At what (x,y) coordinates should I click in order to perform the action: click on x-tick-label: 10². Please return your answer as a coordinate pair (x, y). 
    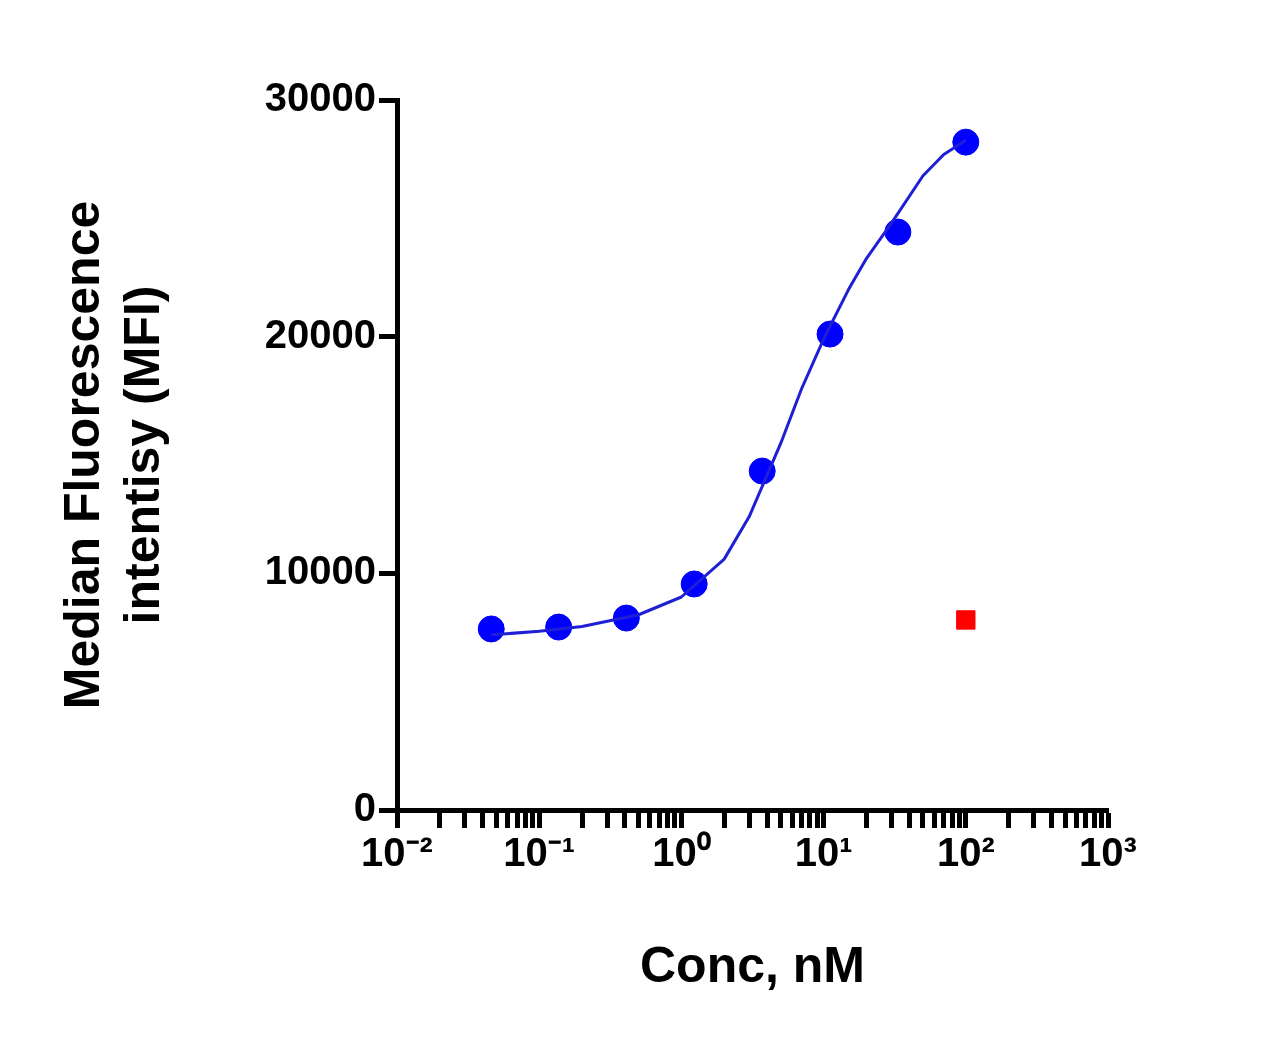
    Looking at the image, I should click on (965, 852).